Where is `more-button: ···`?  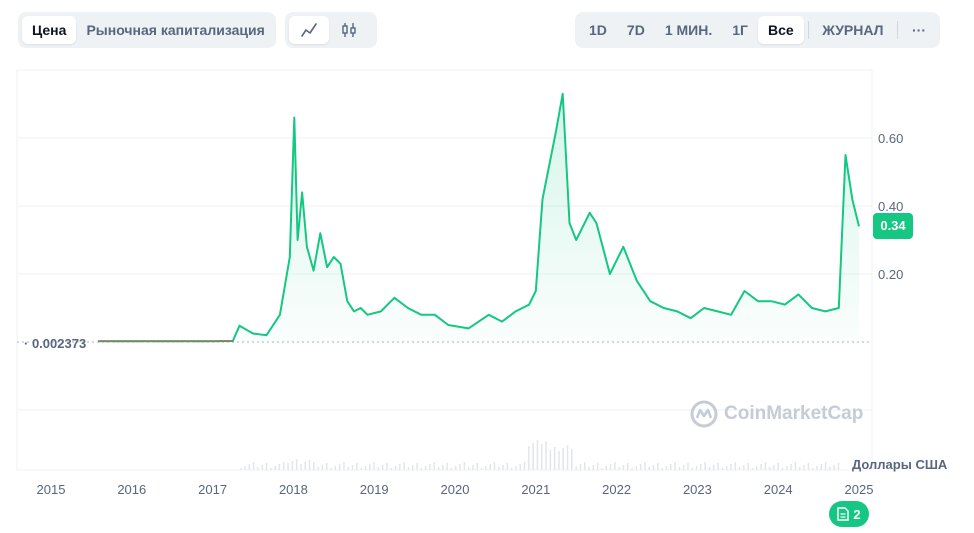
more-button: ··· is located at coordinates (919, 30).